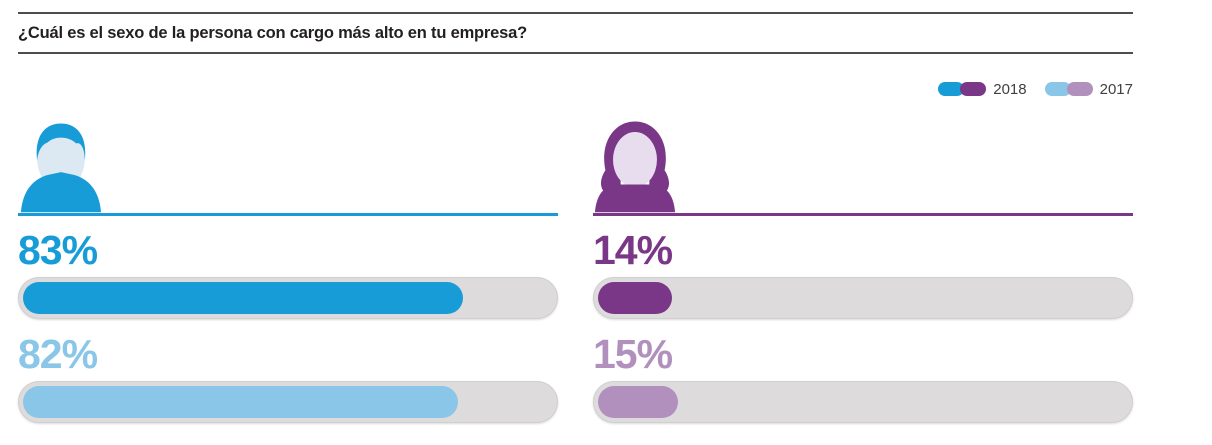 This screenshot has height=445, width=1212. I want to click on legend-swatch-2018-purple, so click(973, 89).